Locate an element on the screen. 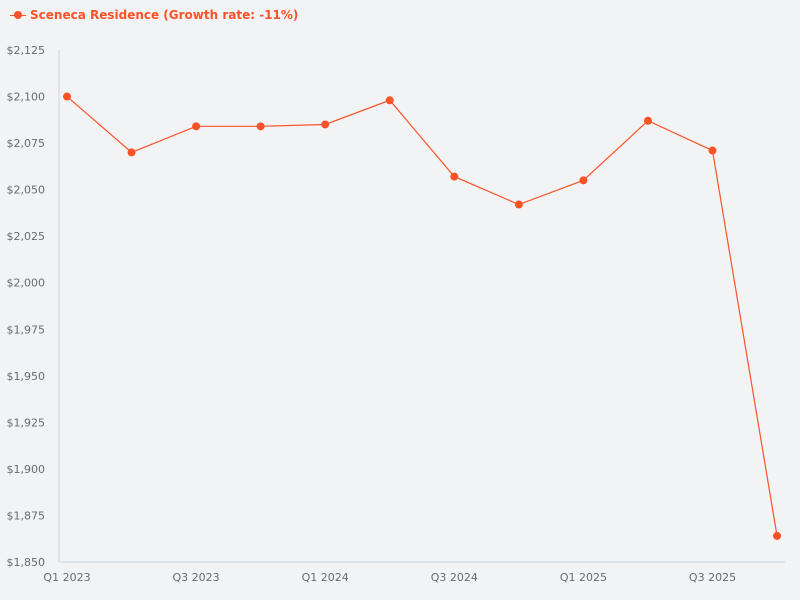 The image size is (800, 600). y-tick-label: $2,125 is located at coordinates (26, 50).